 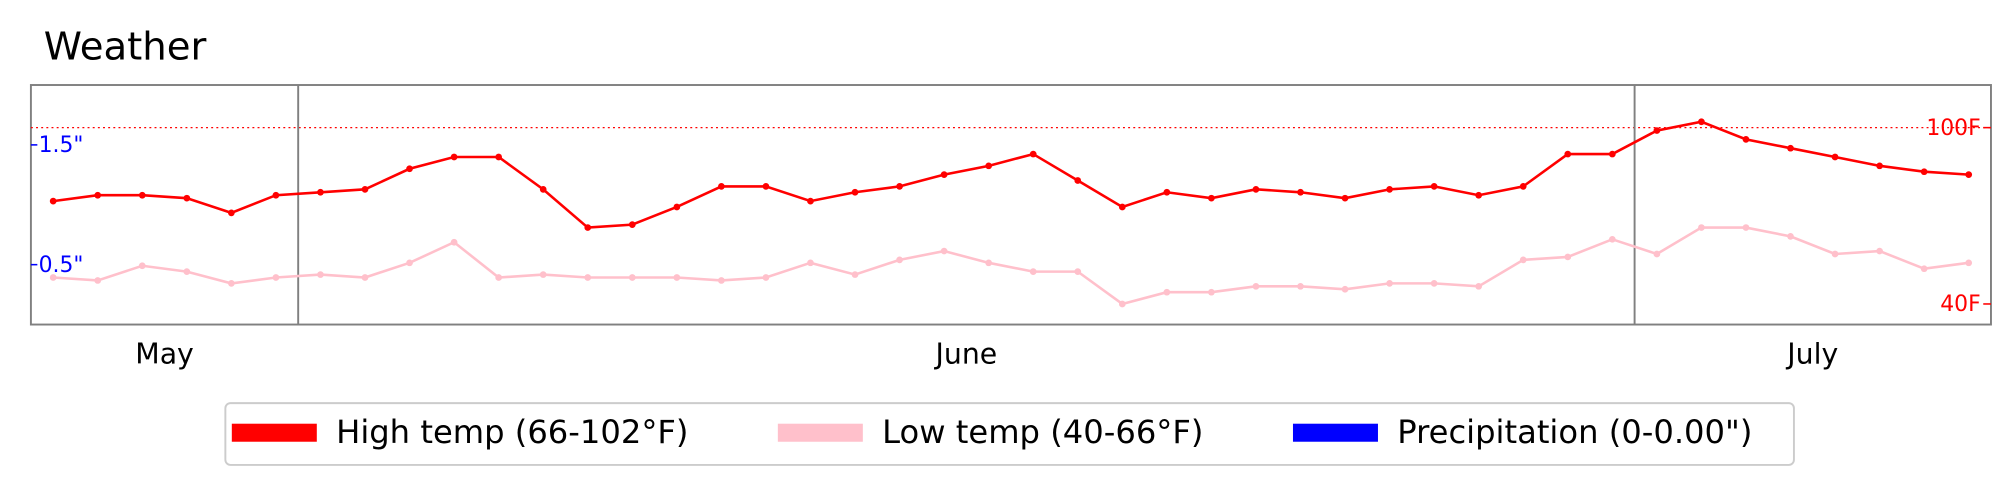 I want to click on y2-tick-label: 0.5", so click(x=61, y=265).